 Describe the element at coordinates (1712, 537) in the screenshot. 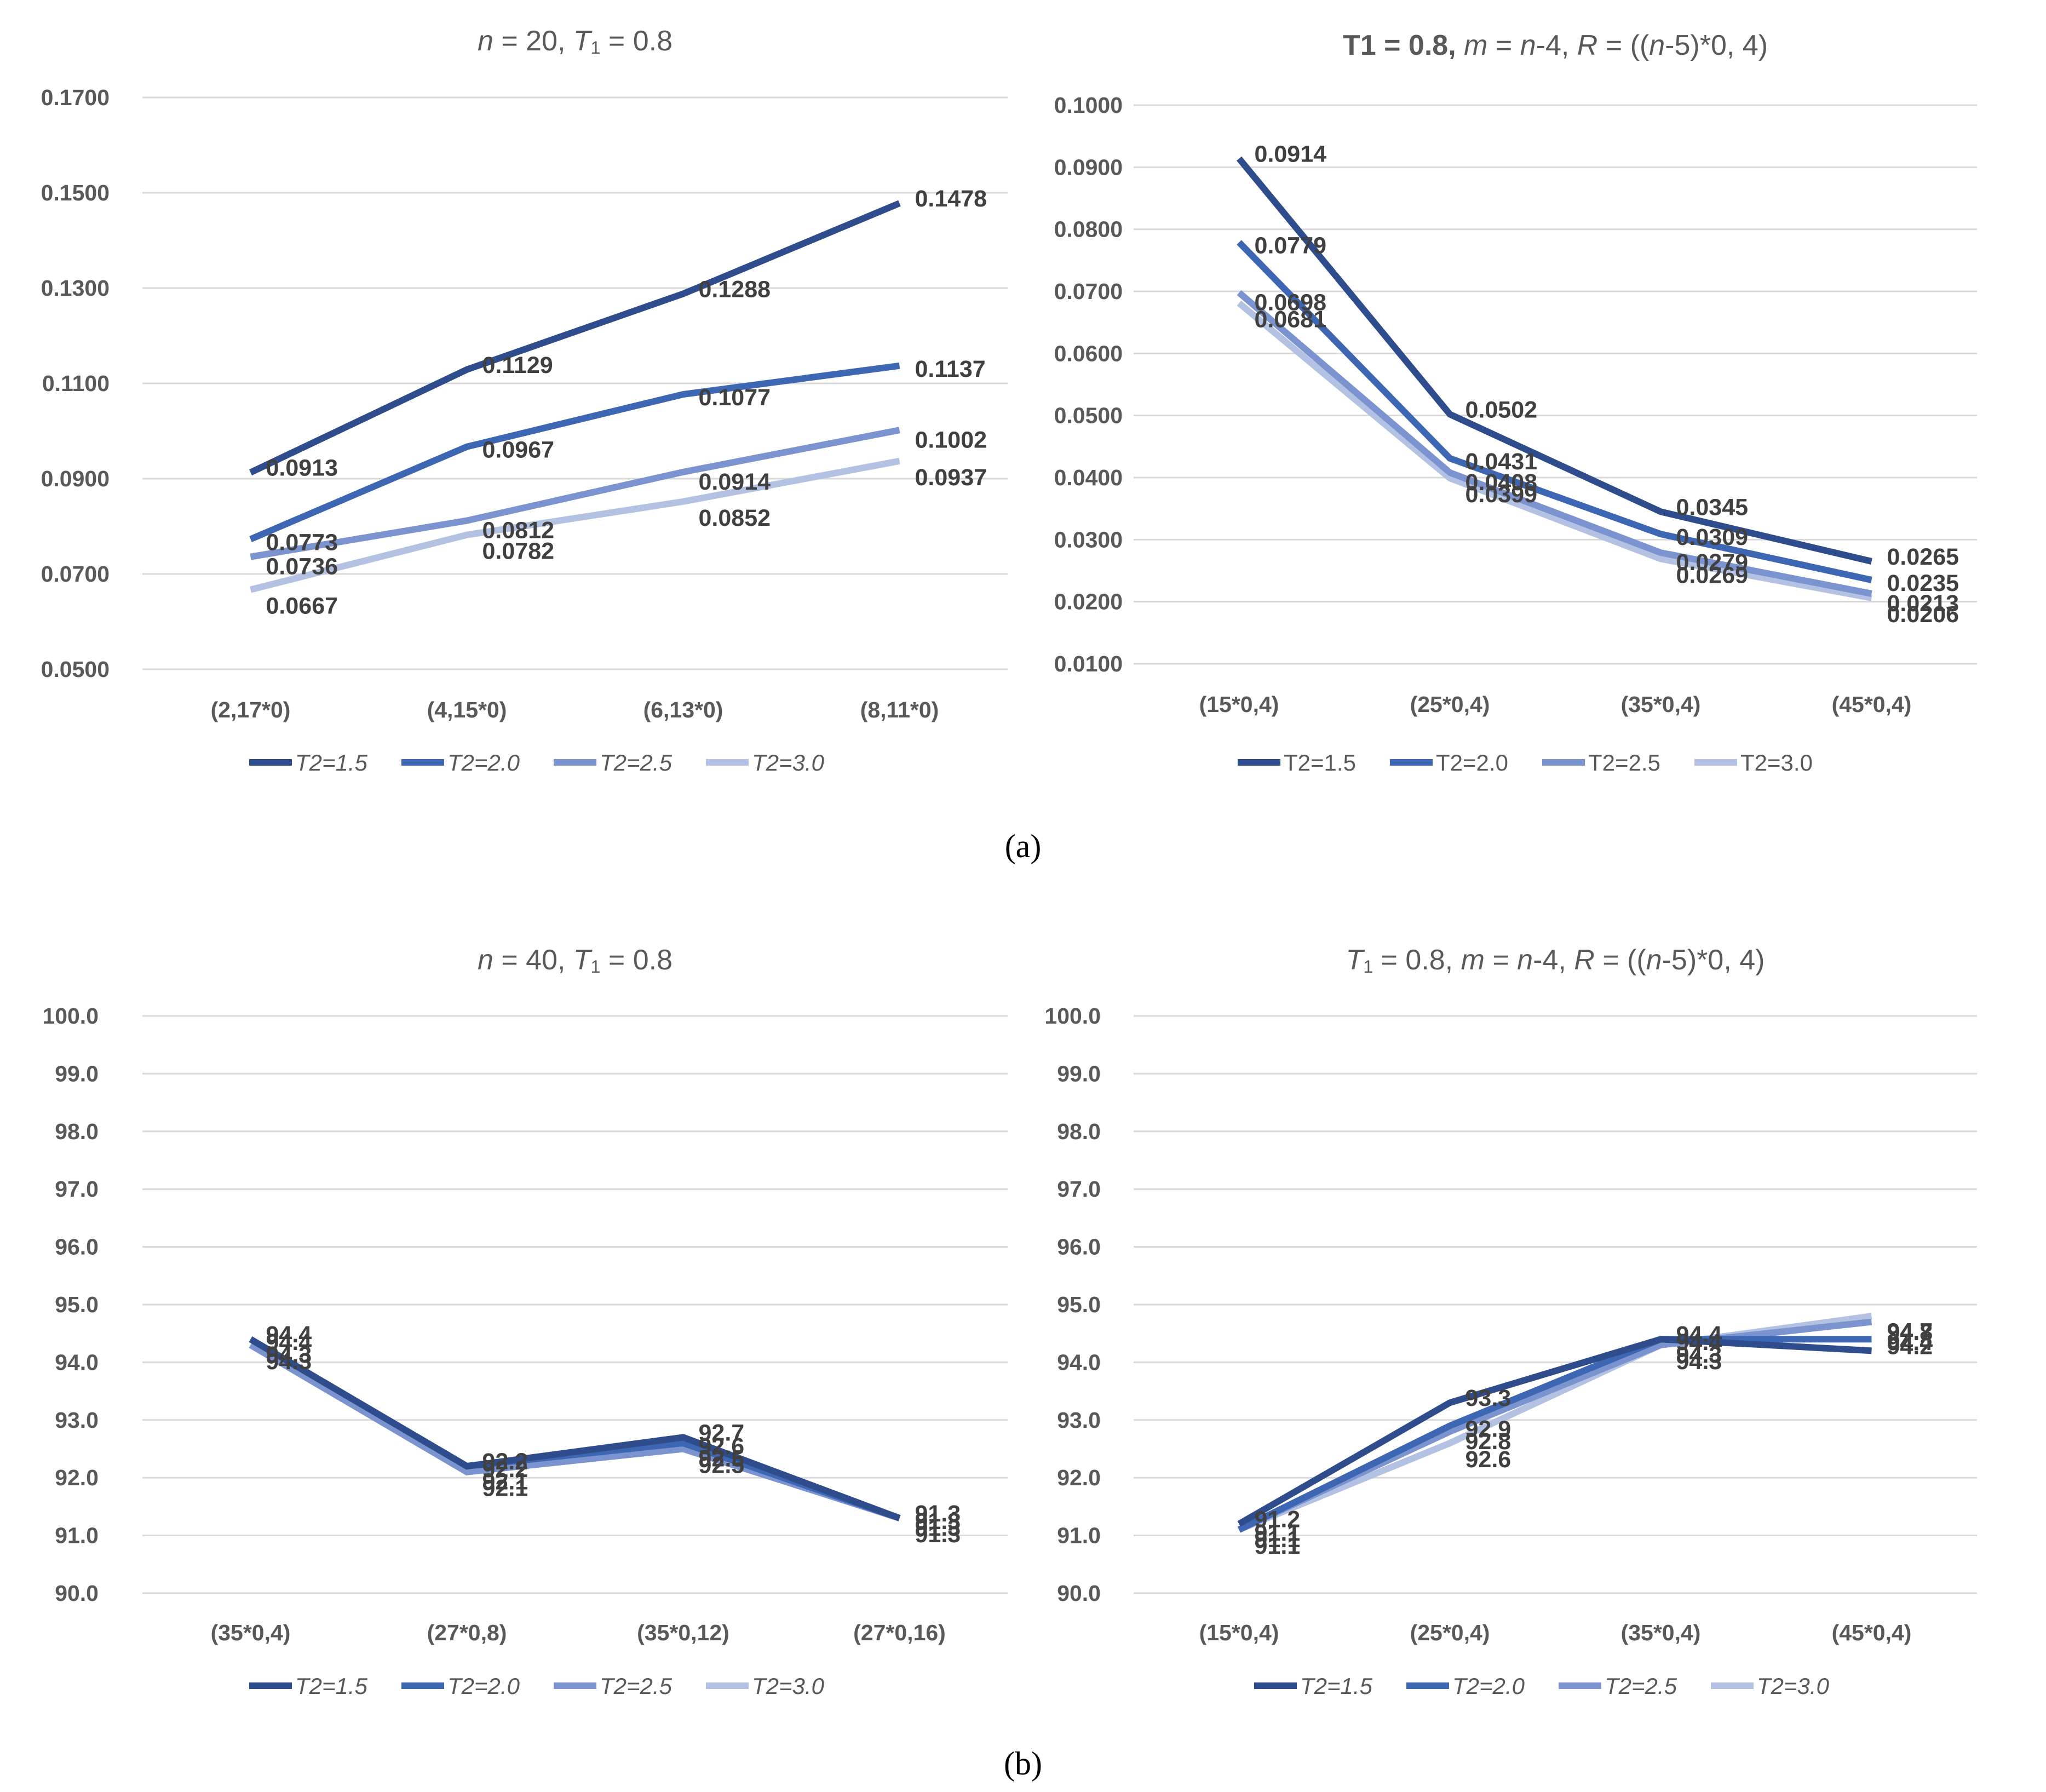

I see `data-label: 0.0309` at that location.